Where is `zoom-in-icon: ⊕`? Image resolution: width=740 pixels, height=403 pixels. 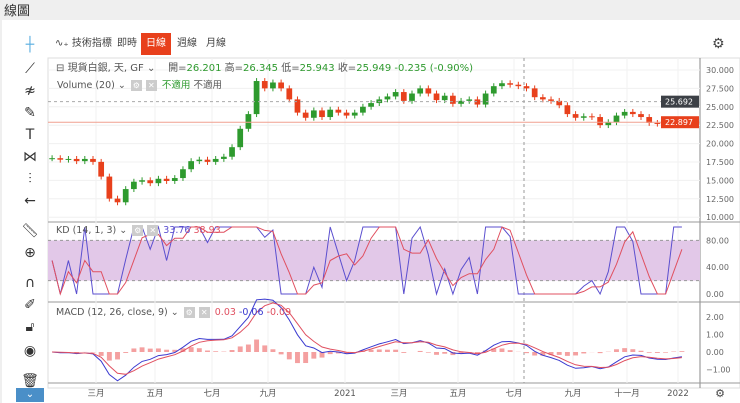 zoom-in-icon: ⊕ is located at coordinates (30, 253).